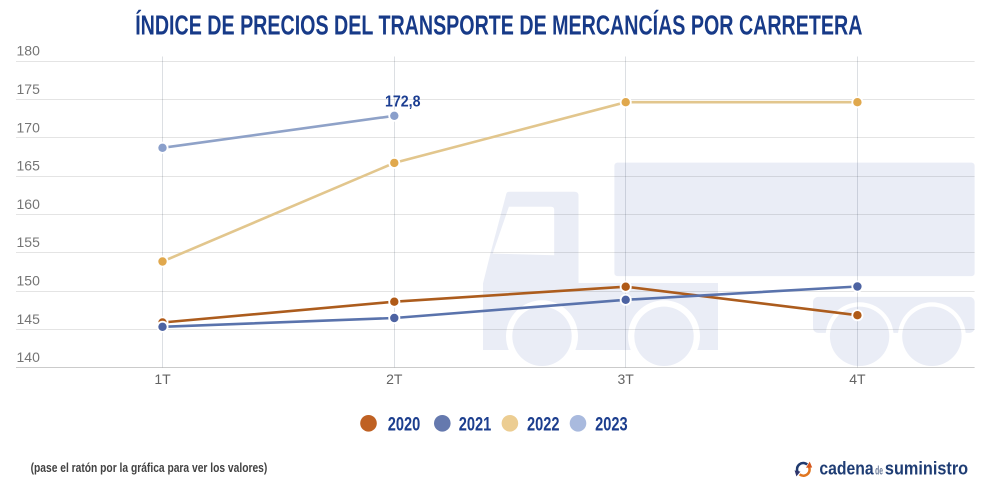 Image resolution: width=1000 pixels, height=500 pixels. What do you see at coordinates (394, 379) in the screenshot?
I see `svg-text: 2T` at bounding box center [394, 379].